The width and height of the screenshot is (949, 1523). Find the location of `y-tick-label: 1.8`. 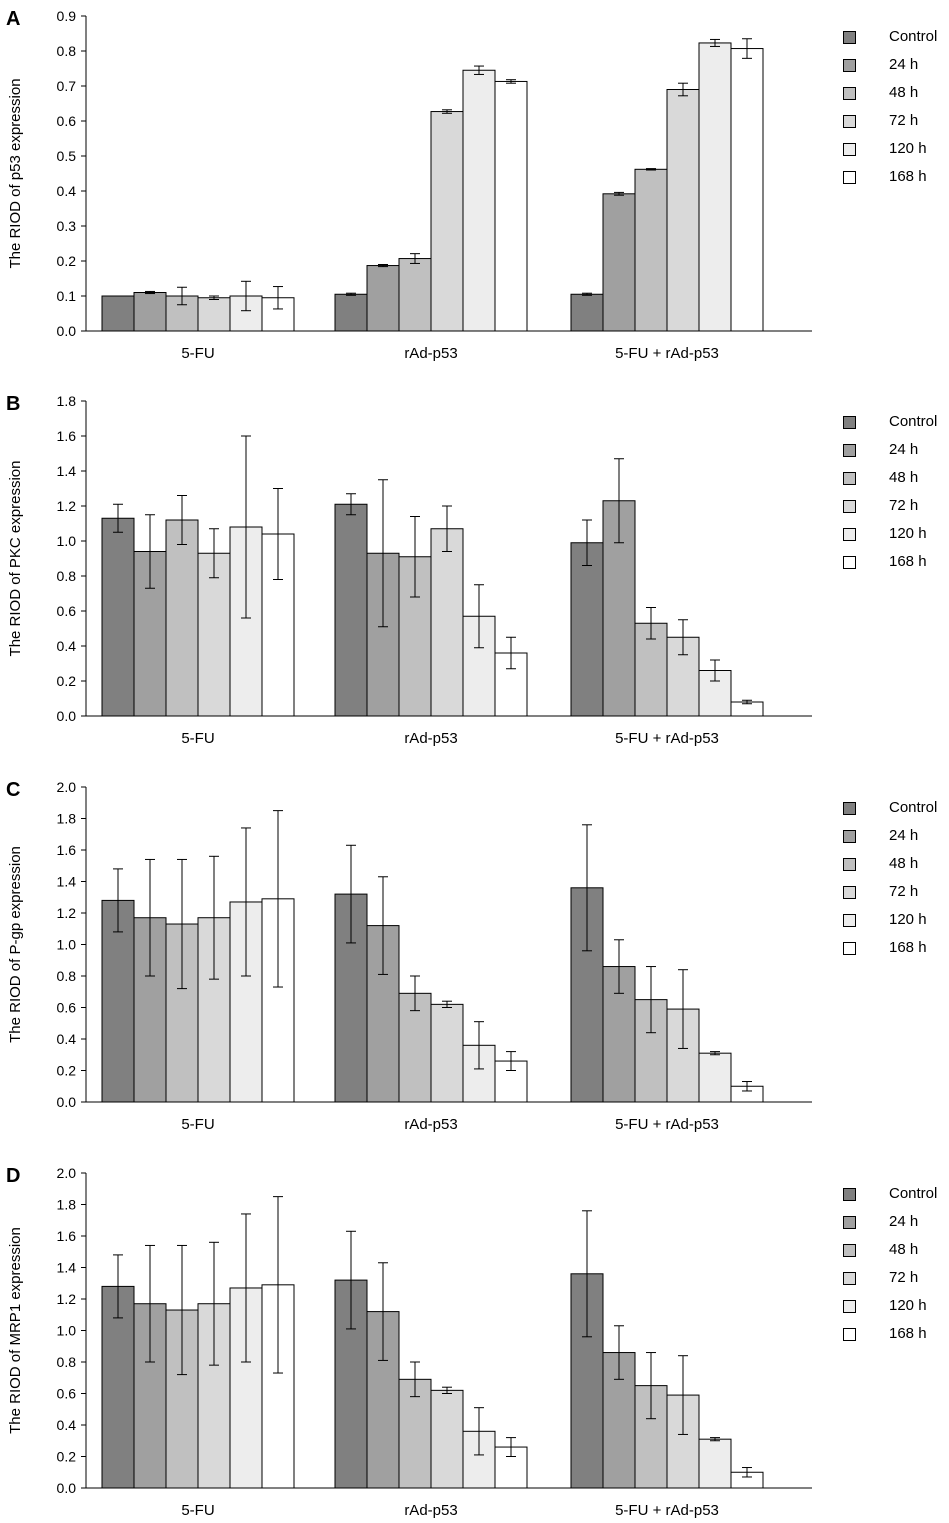

y-tick-label: 1.8 is located at coordinates (67, 401).